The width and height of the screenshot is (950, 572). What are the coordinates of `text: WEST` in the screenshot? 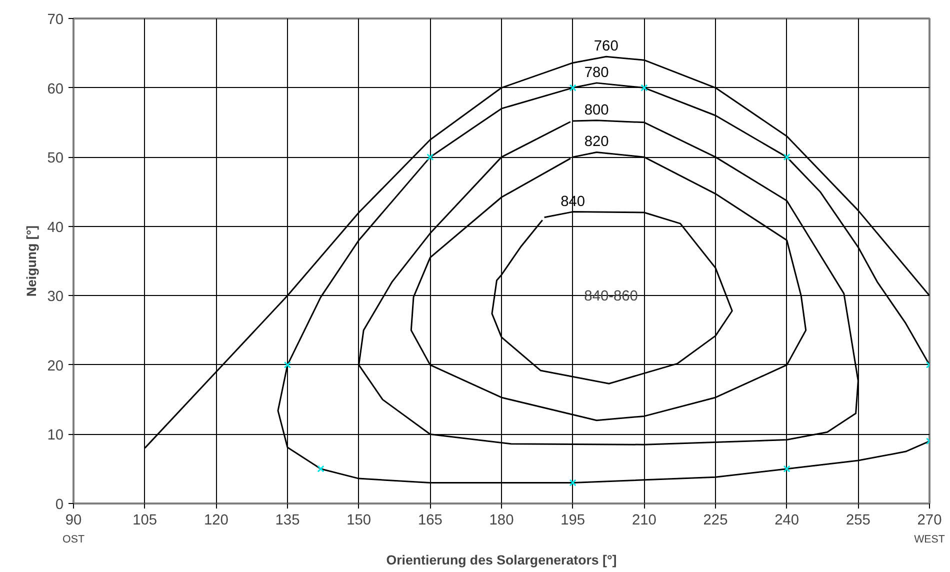 It's located at (930, 540).